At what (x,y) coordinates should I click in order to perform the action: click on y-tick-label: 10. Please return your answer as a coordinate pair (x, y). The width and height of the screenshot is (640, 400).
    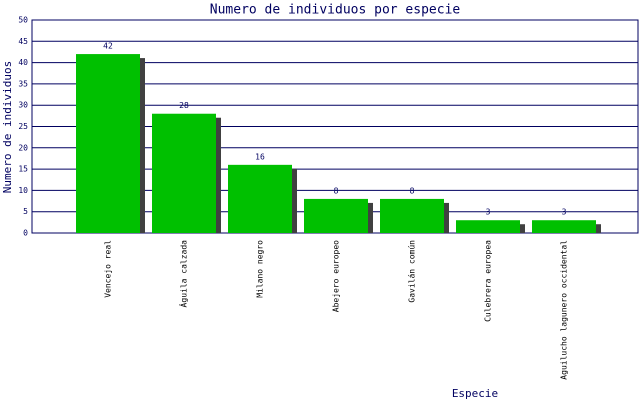
    Looking at the image, I should click on (23, 190).